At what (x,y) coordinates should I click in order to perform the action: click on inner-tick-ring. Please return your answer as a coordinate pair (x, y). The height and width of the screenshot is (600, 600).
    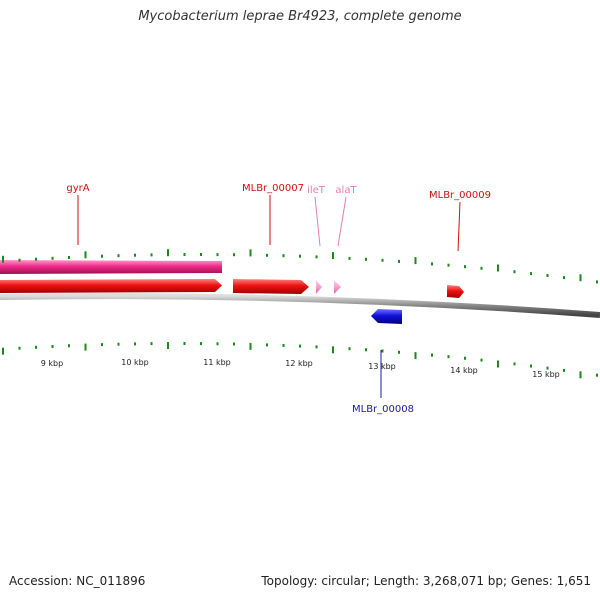
    Looking at the image, I should click on (300, 360).